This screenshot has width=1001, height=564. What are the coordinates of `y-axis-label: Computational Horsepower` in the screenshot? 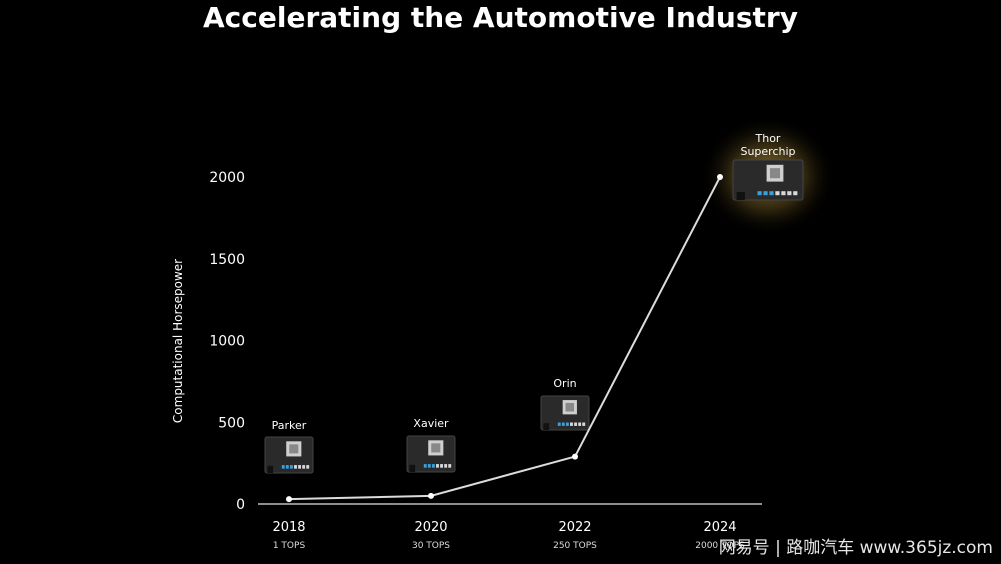 It's located at (178, 341).